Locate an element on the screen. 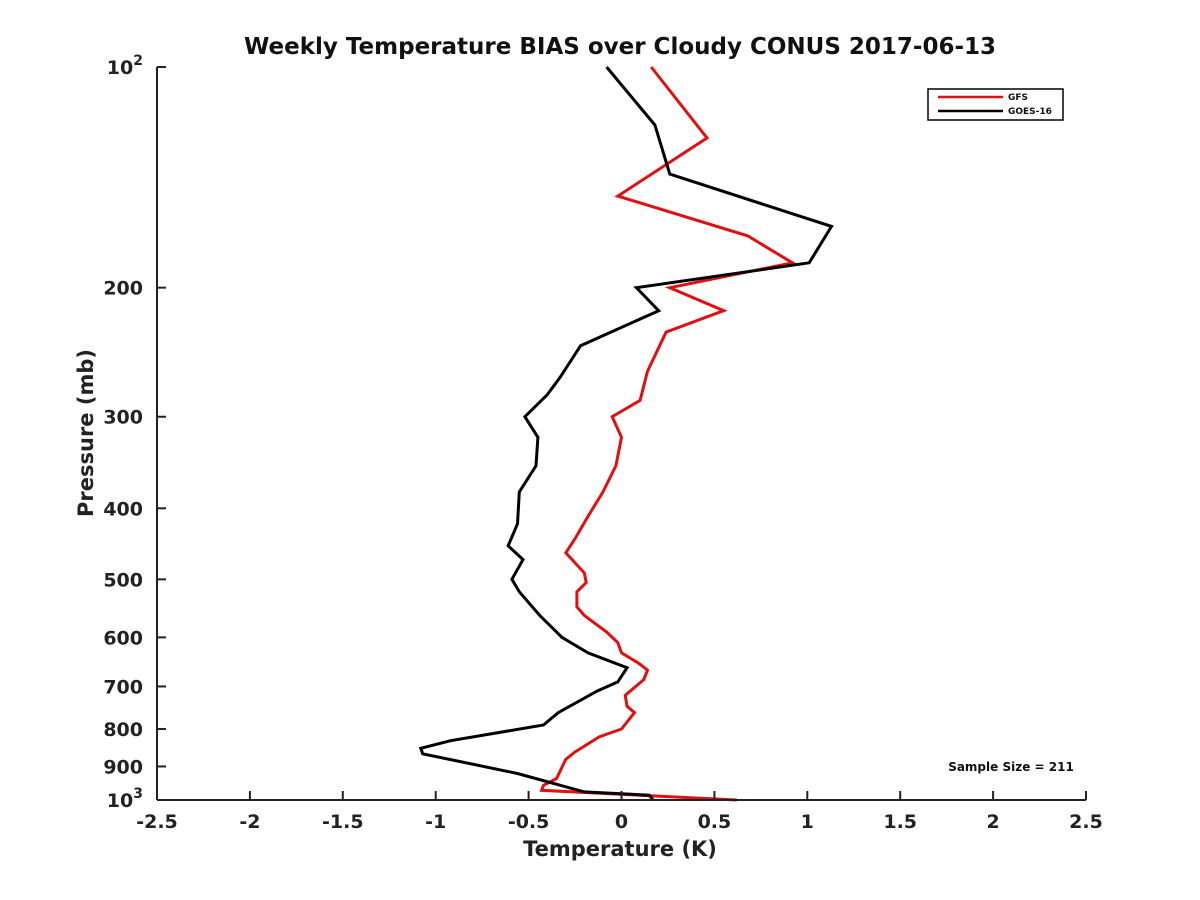 Image resolution: width=1200 pixels, height=900 pixels. legend-label-goes16: GOES-16 is located at coordinates (1030, 112).